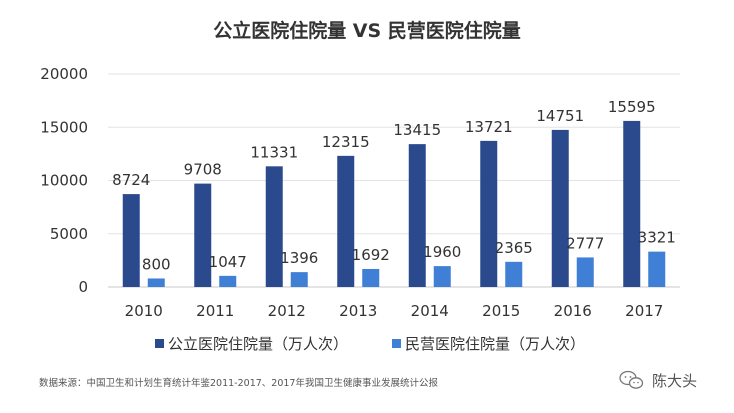 The height and width of the screenshot is (413, 734). I want to click on data-label: 12315, so click(346, 142).